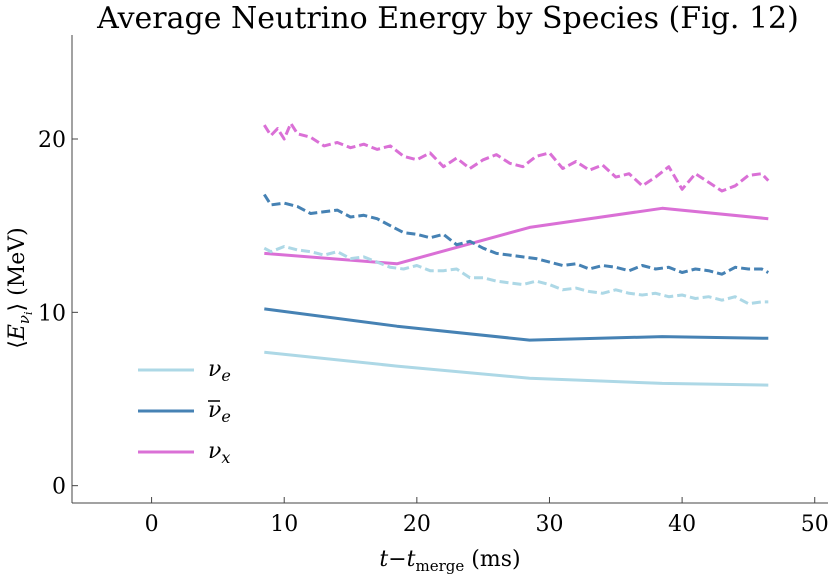 The image size is (830, 578). What do you see at coordinates (516, 324) in the screenshot?
I see `series-line-anti_nu_e-solid` at bounding box center [516, 324].